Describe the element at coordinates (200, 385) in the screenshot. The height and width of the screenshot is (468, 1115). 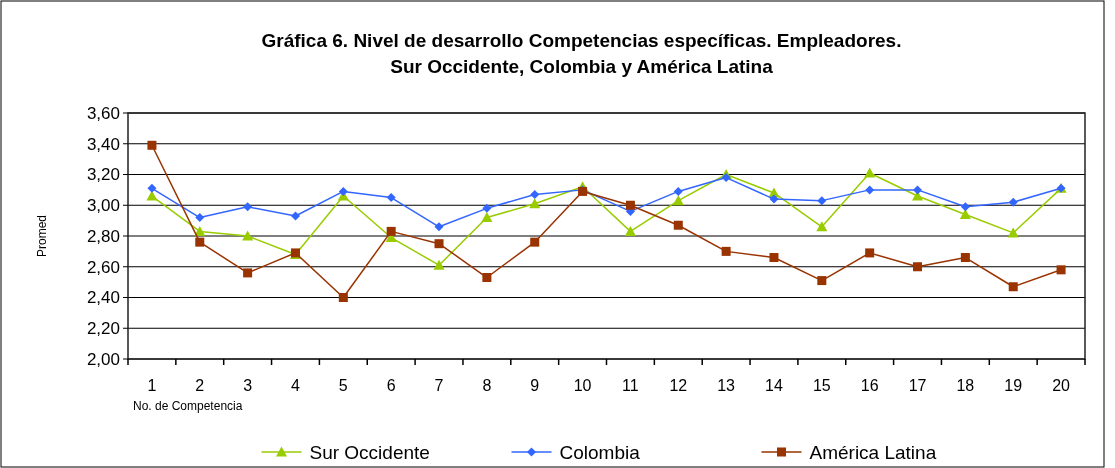
I see `x-tick-label: 2` at that location.